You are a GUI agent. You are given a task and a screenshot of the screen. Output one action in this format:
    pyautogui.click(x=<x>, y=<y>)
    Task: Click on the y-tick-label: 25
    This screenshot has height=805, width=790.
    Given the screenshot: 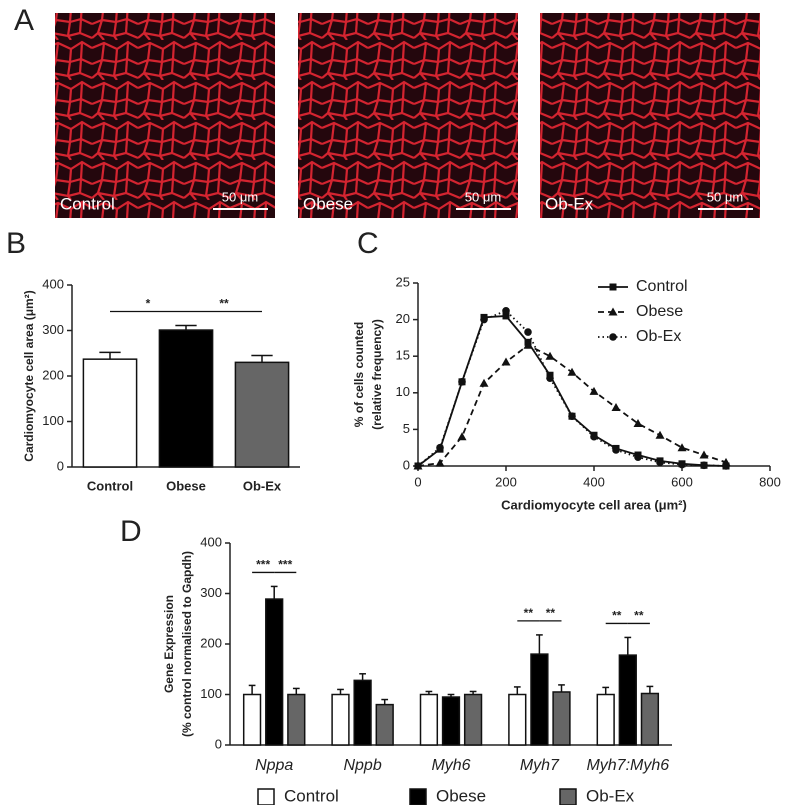 What is the action you would take?
    pyautogui.click(x=403, y=281)
    